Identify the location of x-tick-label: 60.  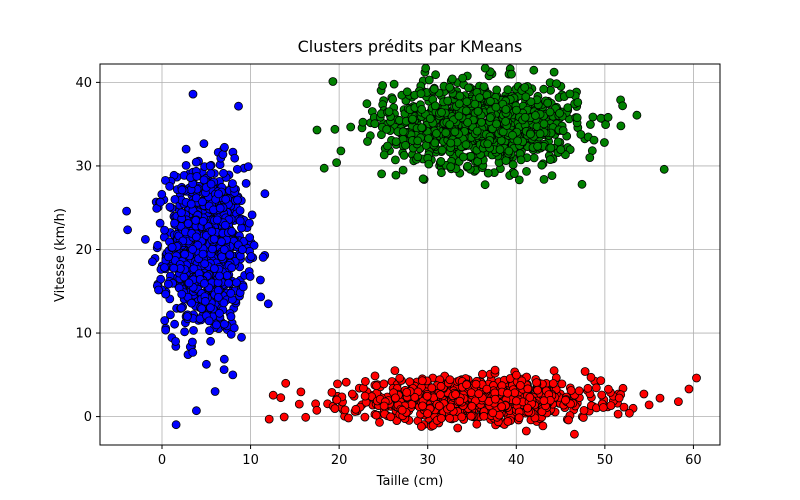
(693, 460).